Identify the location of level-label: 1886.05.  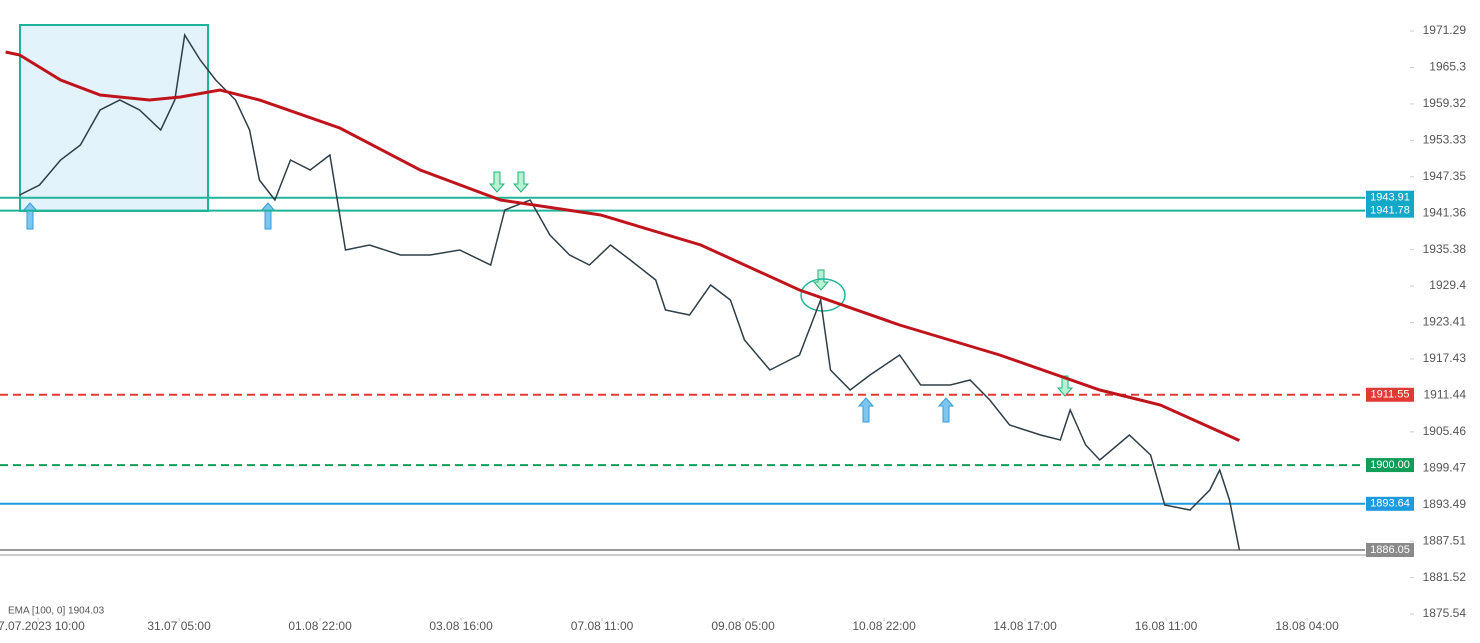
(1390, 550).